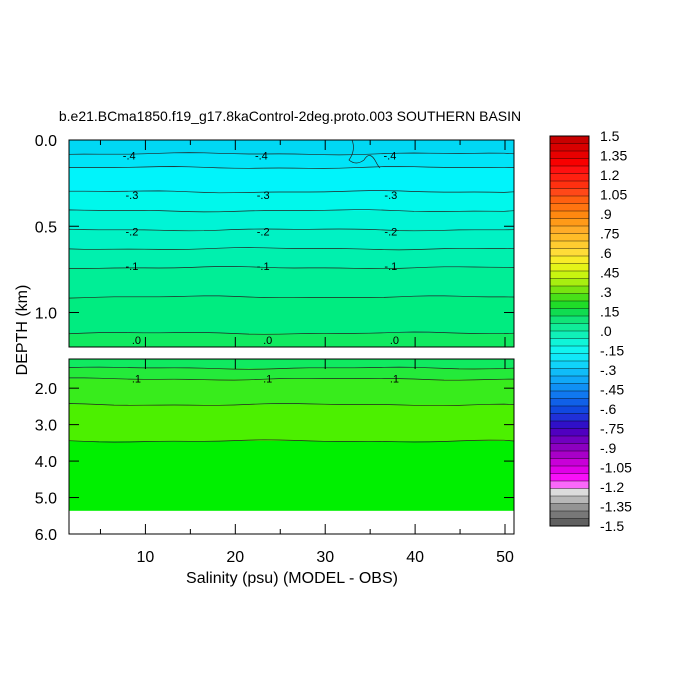  What do you see at coordinates (613, 156) in the screenshot?
I see `colorbar-label: 1.35` at bounding box center [613, 156].